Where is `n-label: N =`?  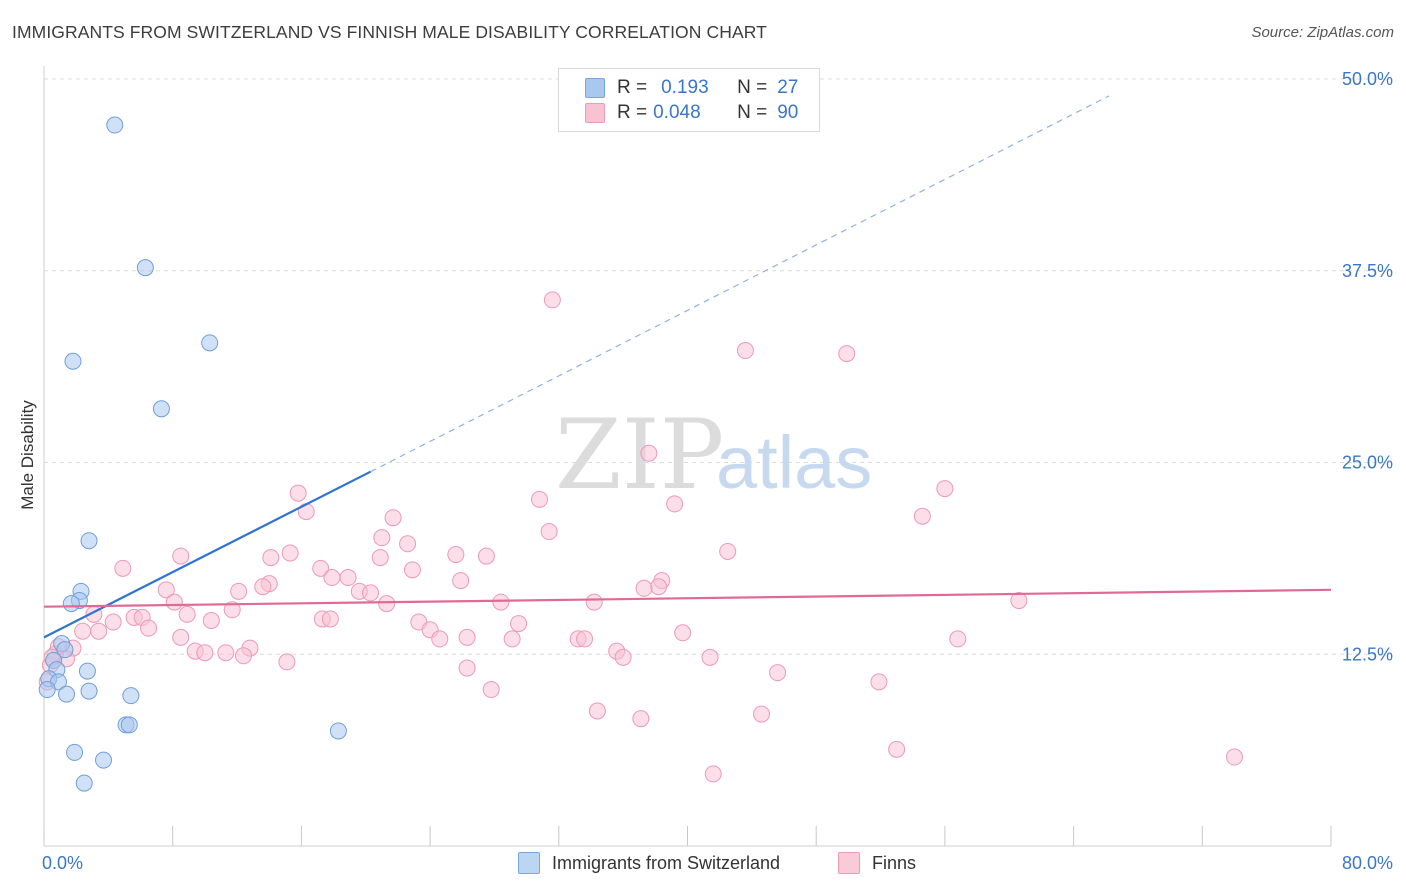 n-label: N = is located at coordinates (752, 87).